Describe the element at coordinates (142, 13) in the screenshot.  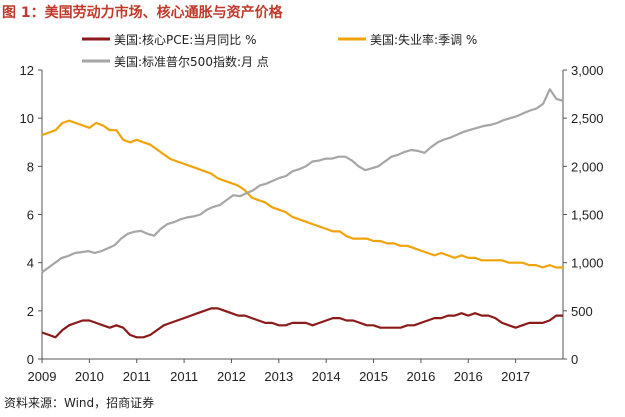
I see `figure-title: 图 1：美国劳动力市场、核心通胀与资产价格` at that location.